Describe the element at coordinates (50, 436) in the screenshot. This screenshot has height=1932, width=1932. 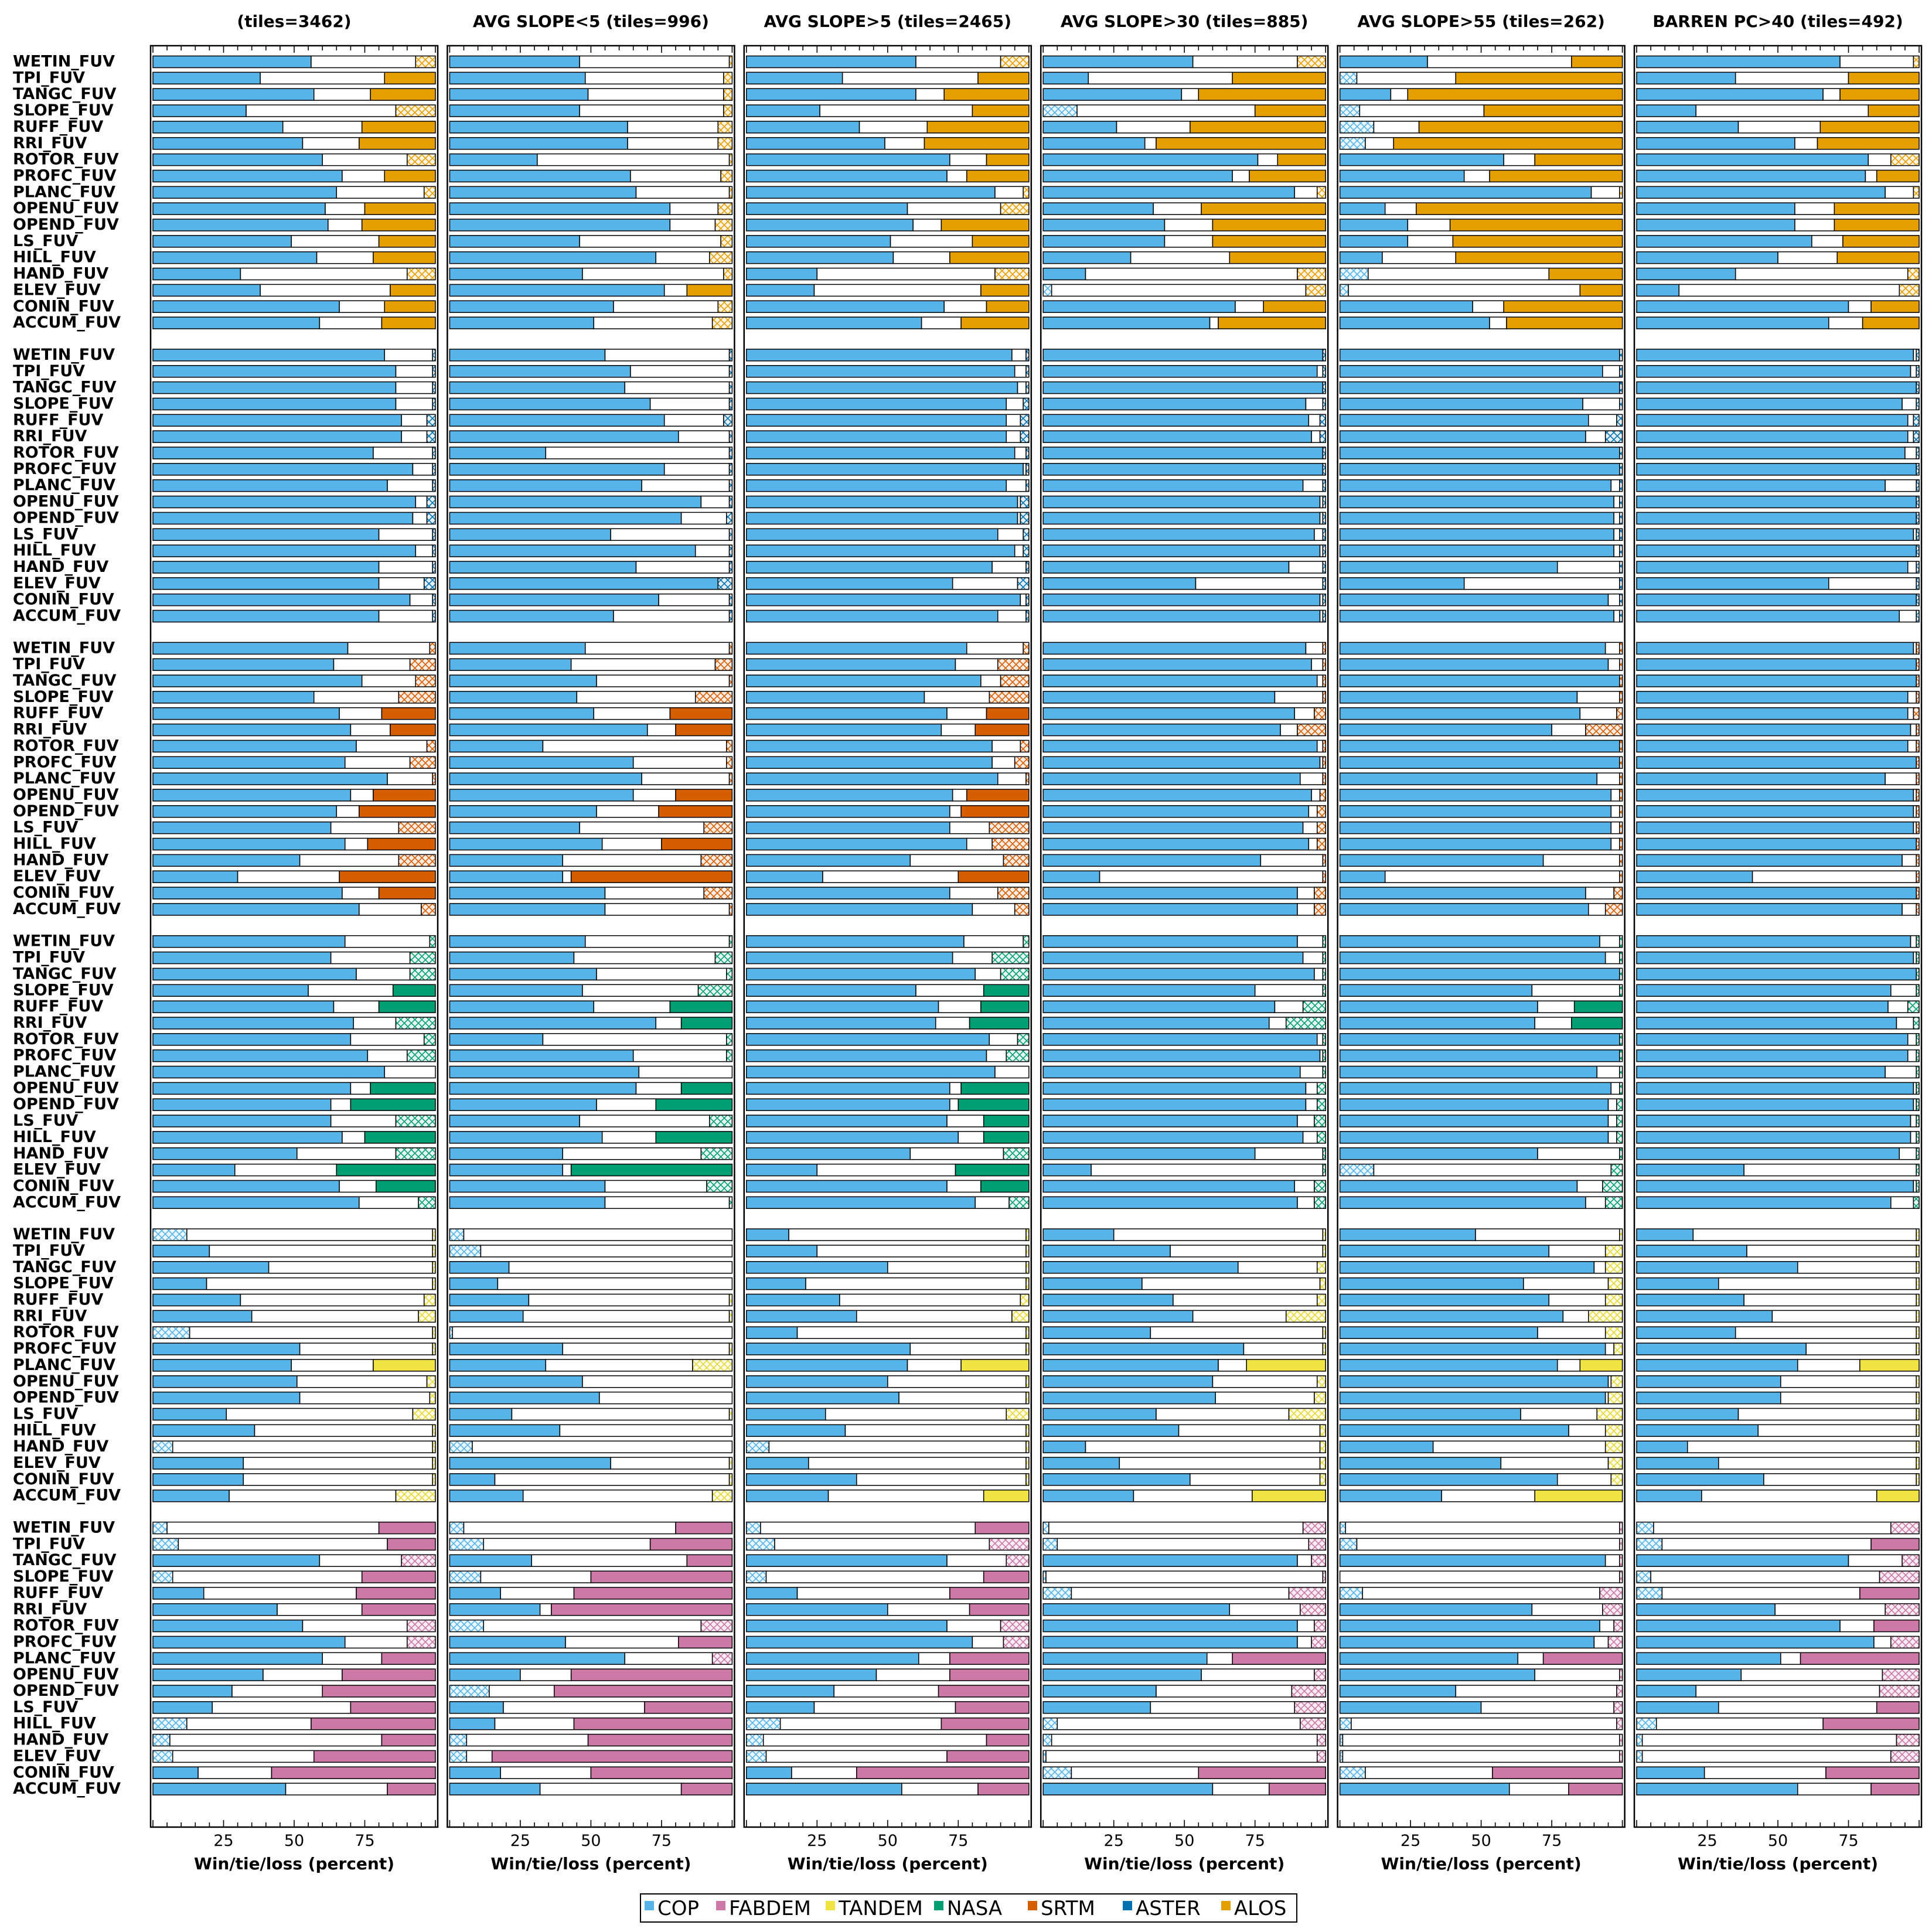
I see `row-label: RRI_FUV` at that location.